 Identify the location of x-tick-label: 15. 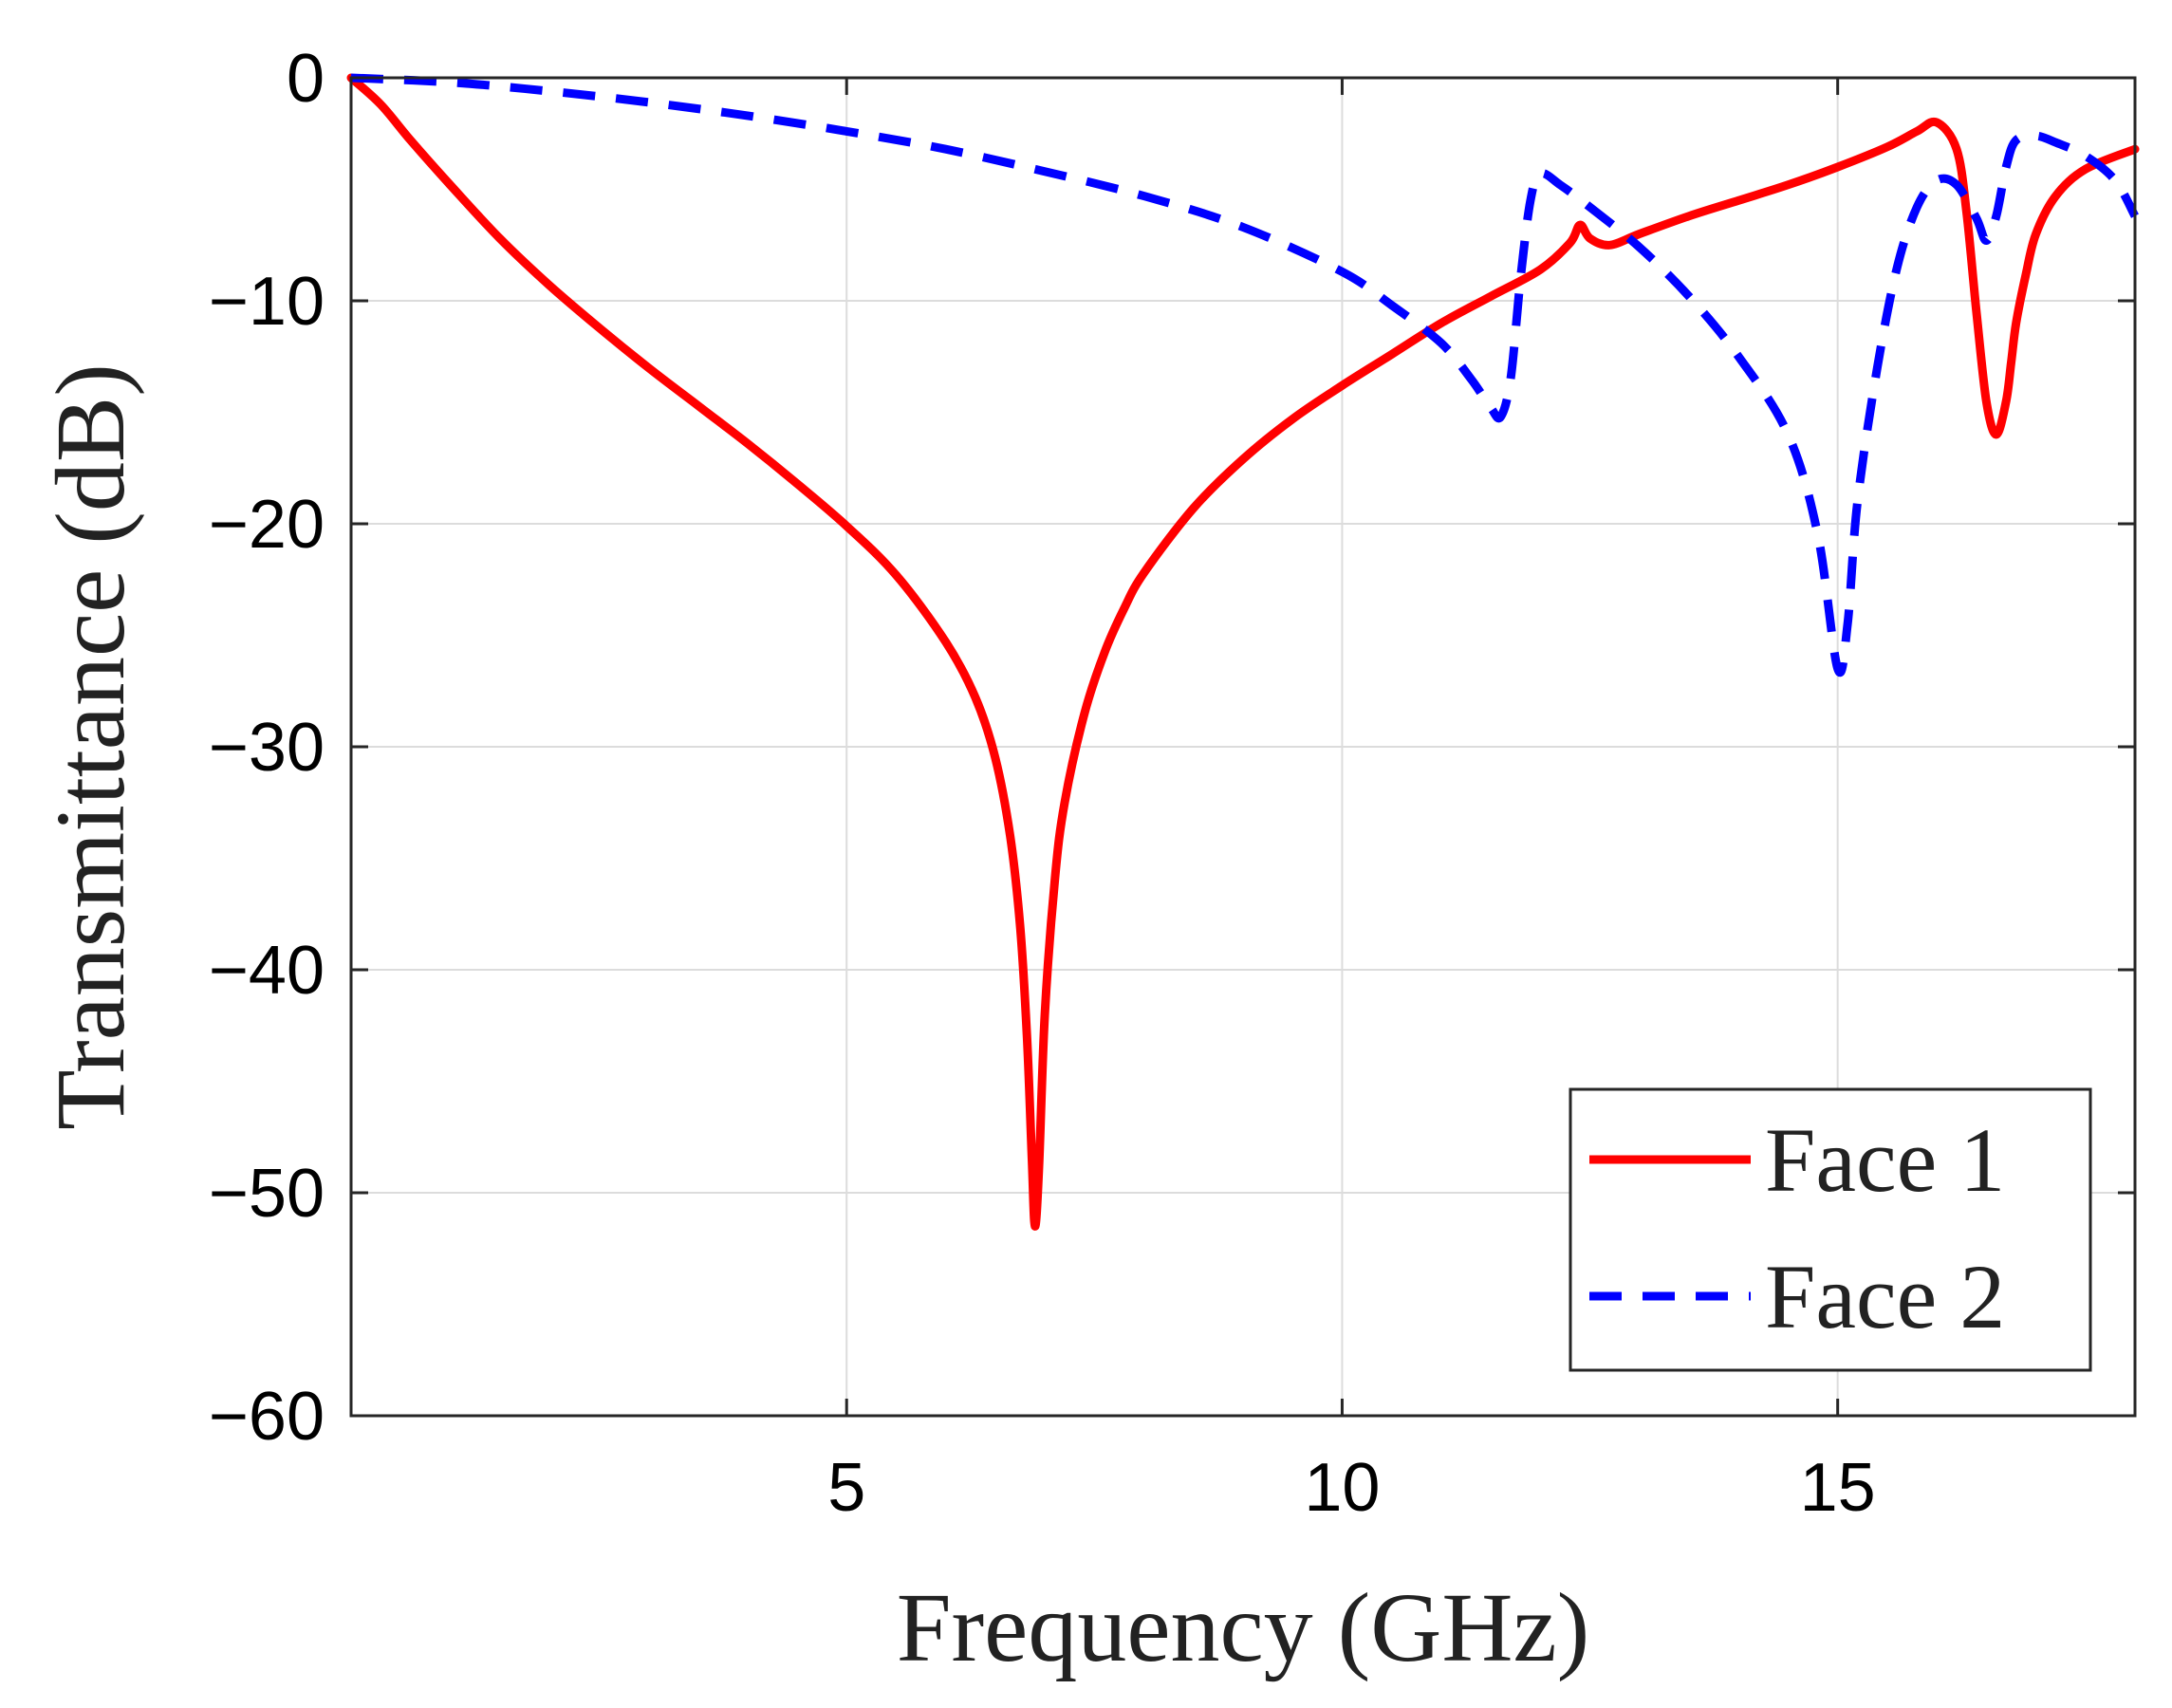
(1838, 1488).